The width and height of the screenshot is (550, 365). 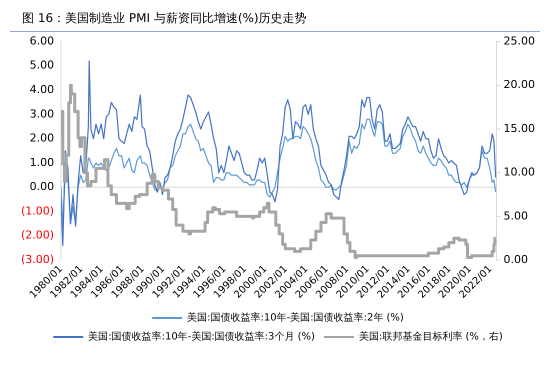 What do you see at coordinates (42, 89) in the screenshot?
I see `y-tick-label: 4.00` at bounding box center [42, 89].